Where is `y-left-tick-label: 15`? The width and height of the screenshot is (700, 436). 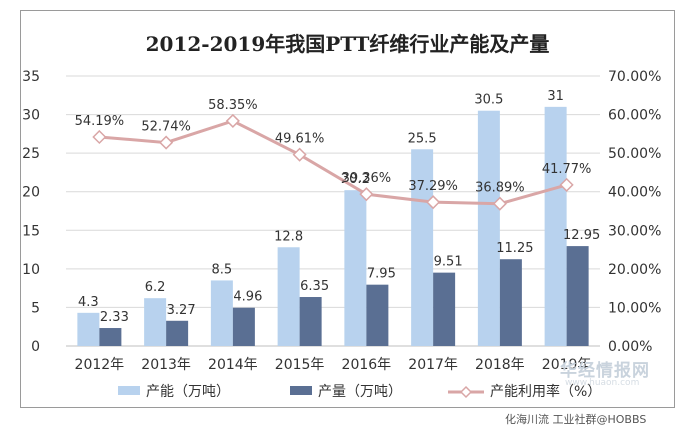 y-left-tick-label: 15 is located at coordinates (31, 231).